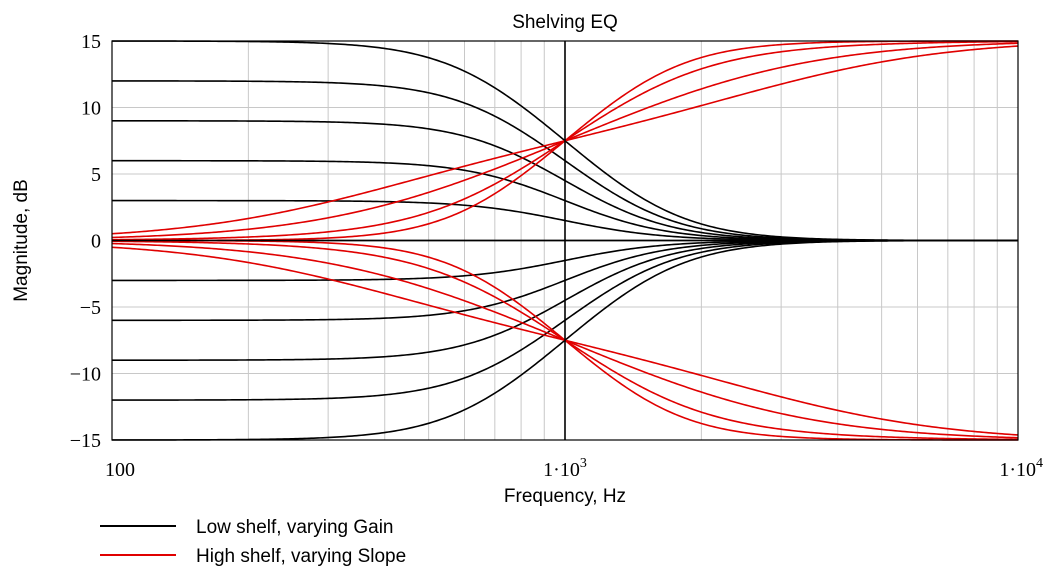  I want to click on y-axis-label: Magnitude, dB, so click(21, 240).